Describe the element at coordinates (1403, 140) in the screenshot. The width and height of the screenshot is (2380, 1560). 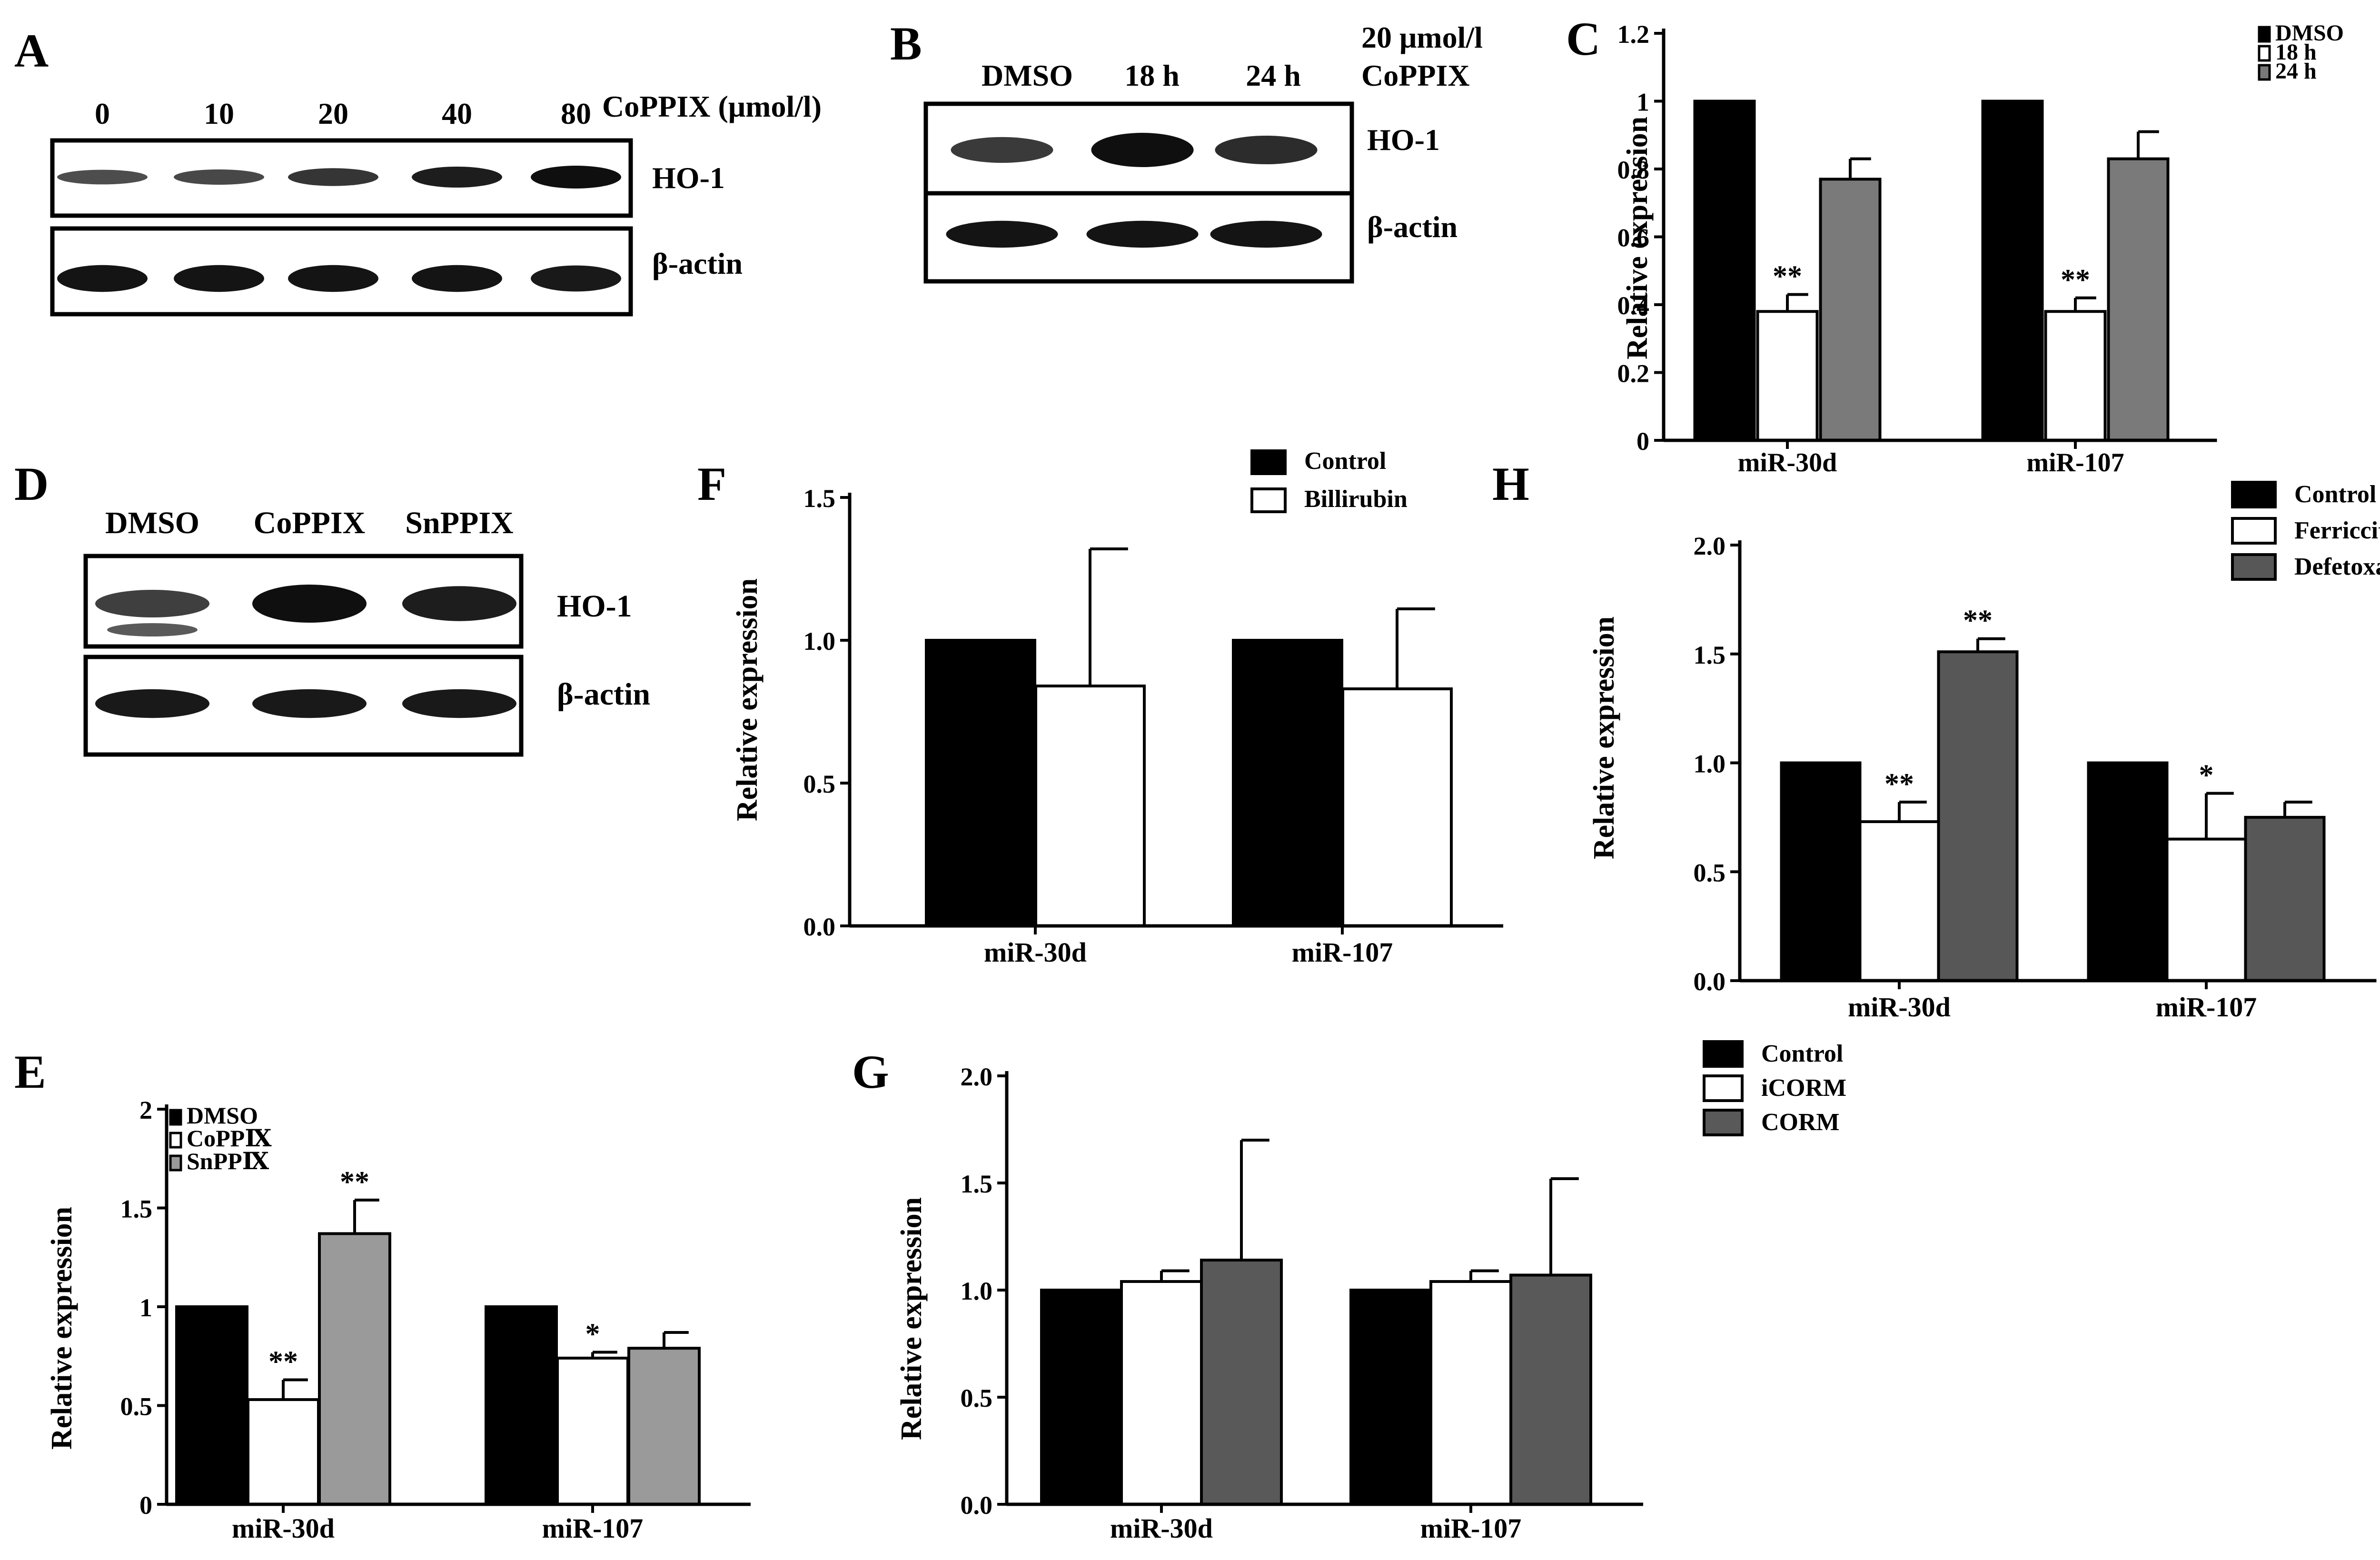
I see `blot-b-ho1-label: HO-1` at that location.